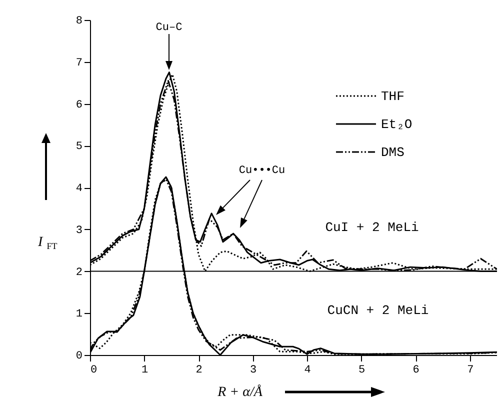 The width and height of the screenshot is (498, 410). I want to click on x-tick-label: 3, so click(253, 370).